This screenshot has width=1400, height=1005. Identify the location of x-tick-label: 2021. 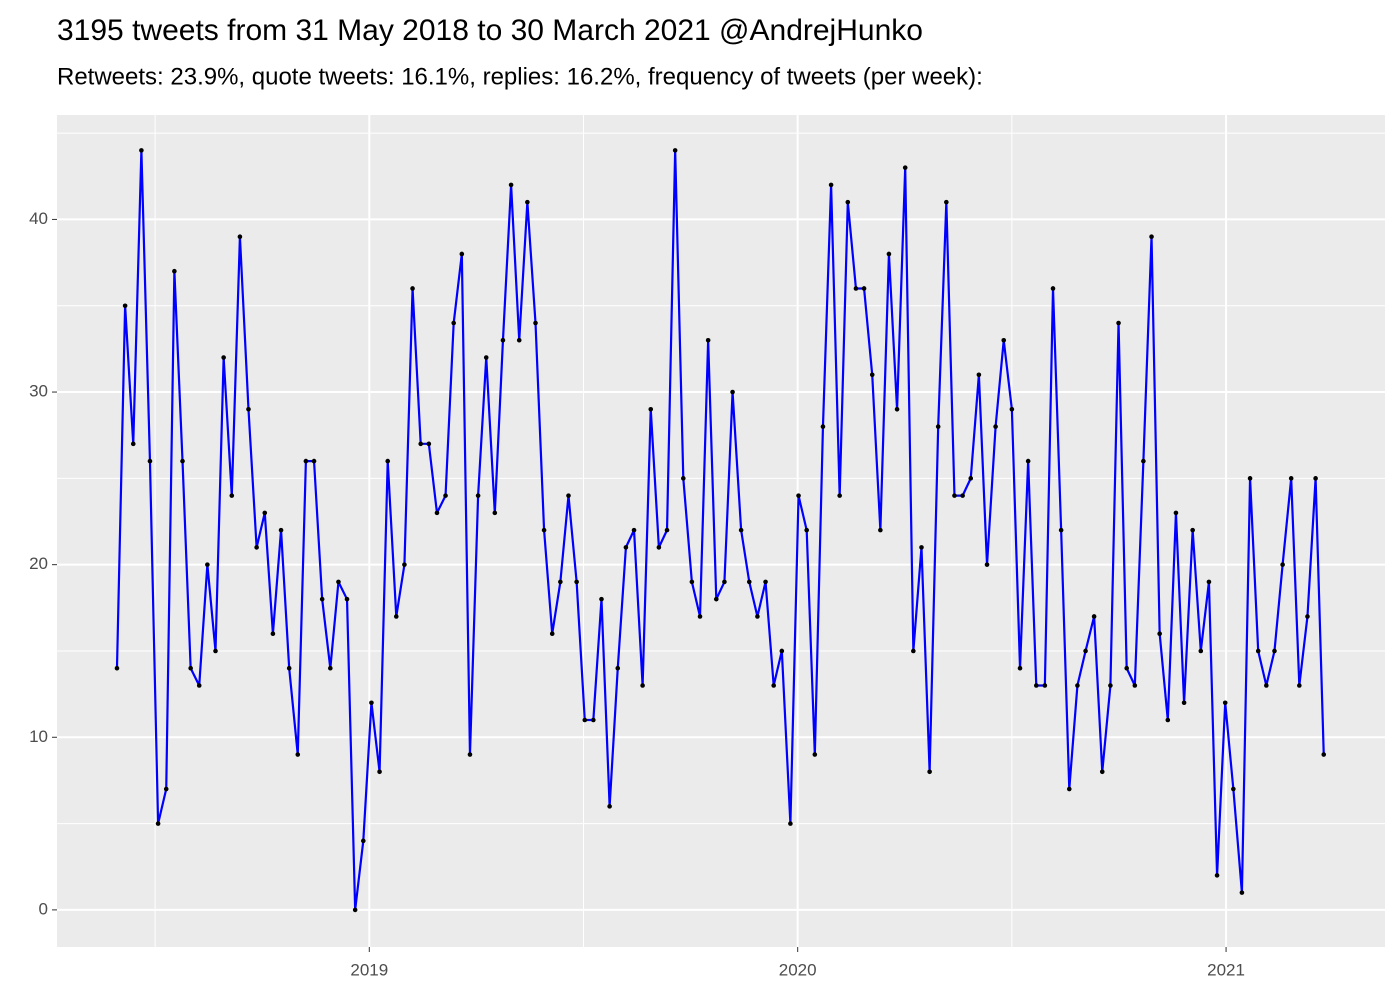
(1226, 969).